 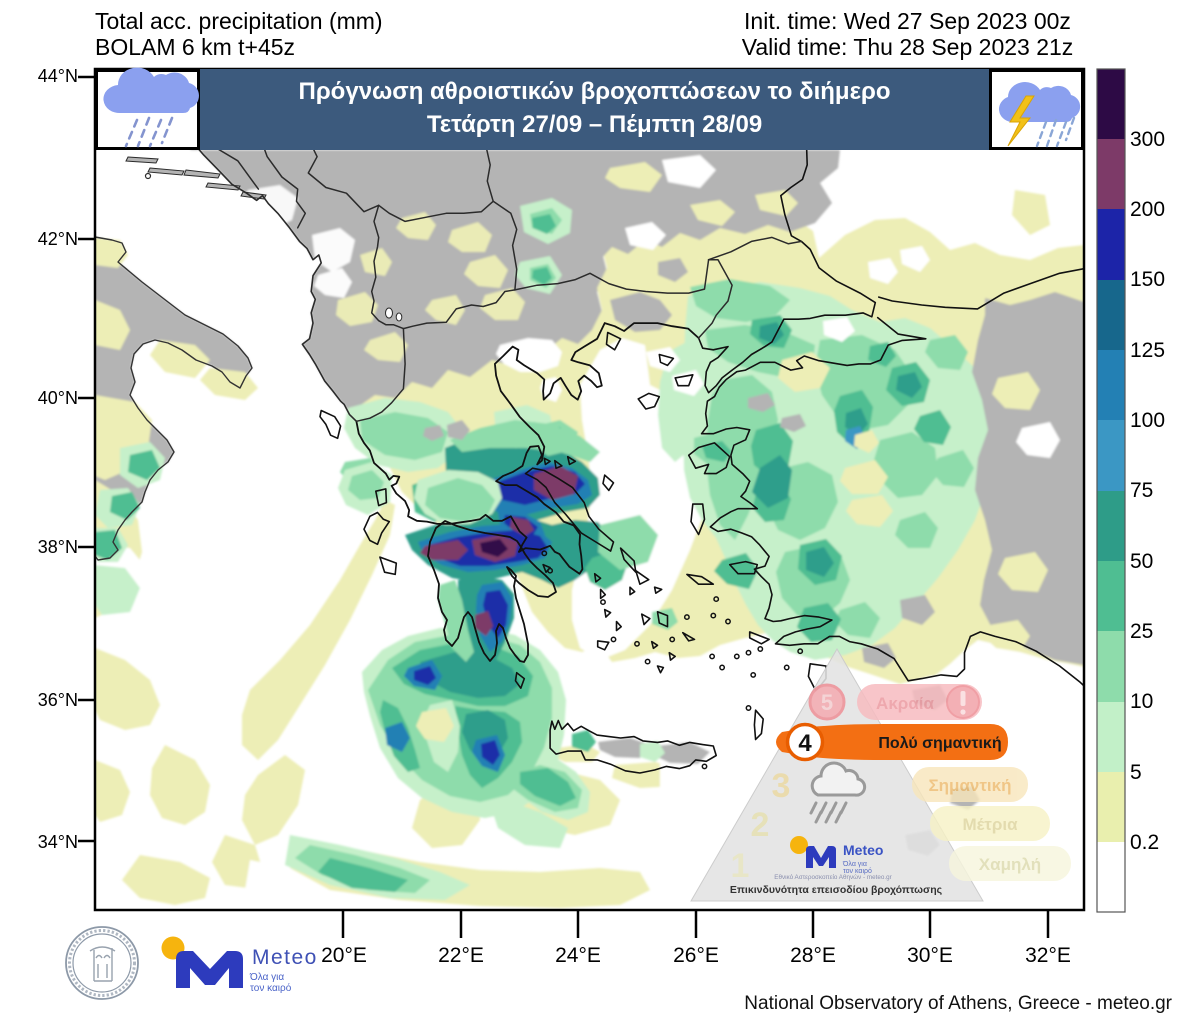 I want to click on svg-text: 3, so click(x=781, y=786).